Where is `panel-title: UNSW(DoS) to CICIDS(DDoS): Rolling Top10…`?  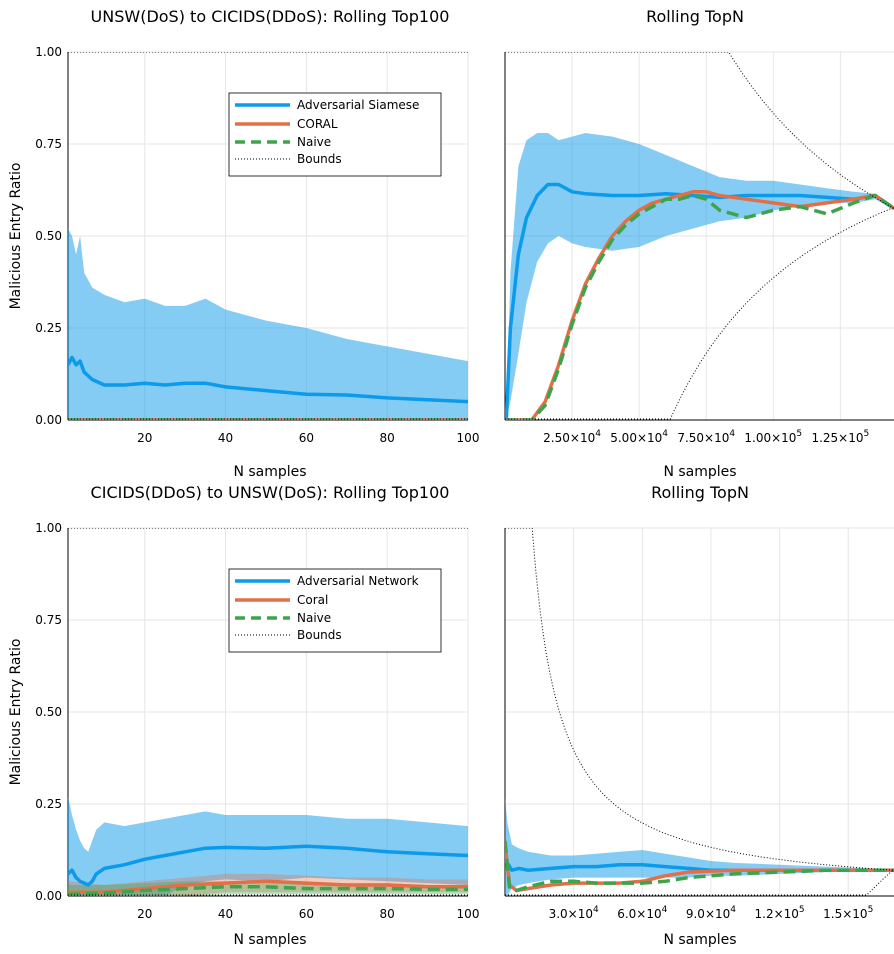 panel-title: UNSW(DoS) to CICIDS(DDoS): Rolling Top10… is located at coordinates (270, 16).